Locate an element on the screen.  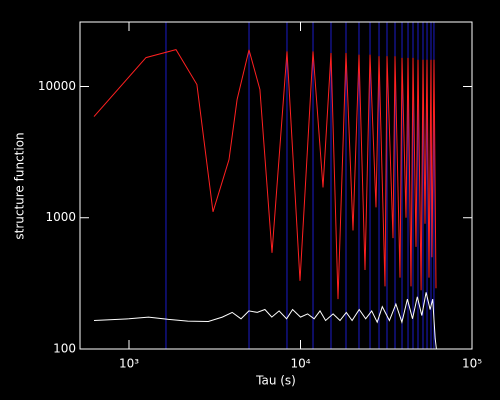
y-tick-label: 1000 is located at coordinates (60, 217).